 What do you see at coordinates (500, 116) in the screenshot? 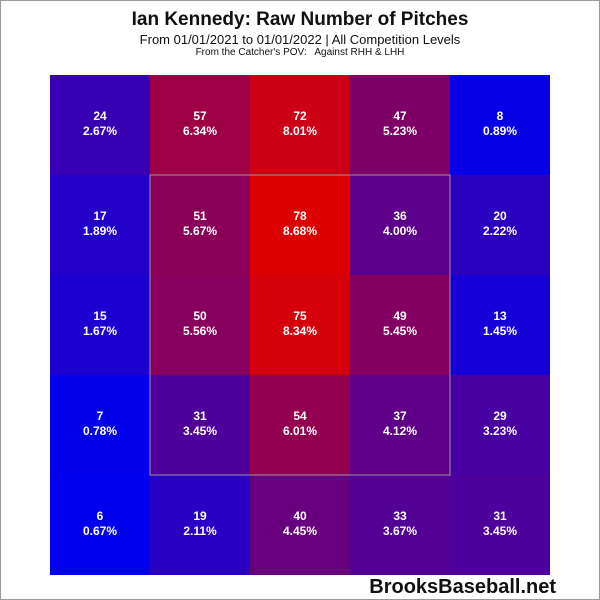
I see `cell-count-label: 8` at bounding box center [500, 116].